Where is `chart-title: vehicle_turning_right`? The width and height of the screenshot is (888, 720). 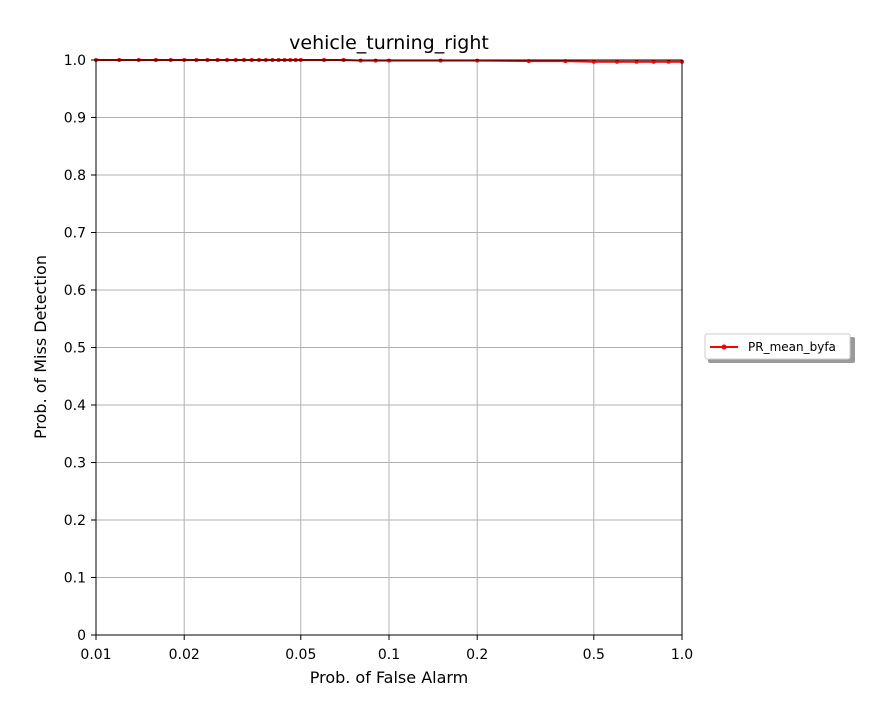 chart-title: vehicle_turning_right is located at coordinates (389, 43).